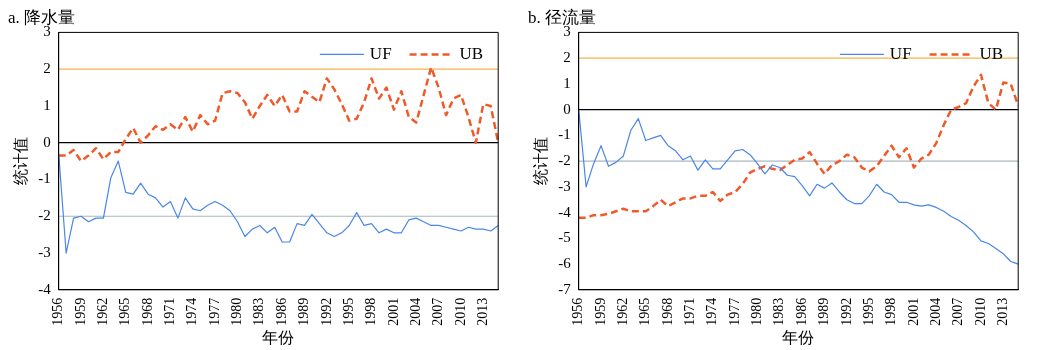 The width and height of the screenshot is (1049, 350). What do you see at coordinates (562, 17) in the screenshot?
I see `chart-title: b. 径流量` at bounding box center [562, 17].